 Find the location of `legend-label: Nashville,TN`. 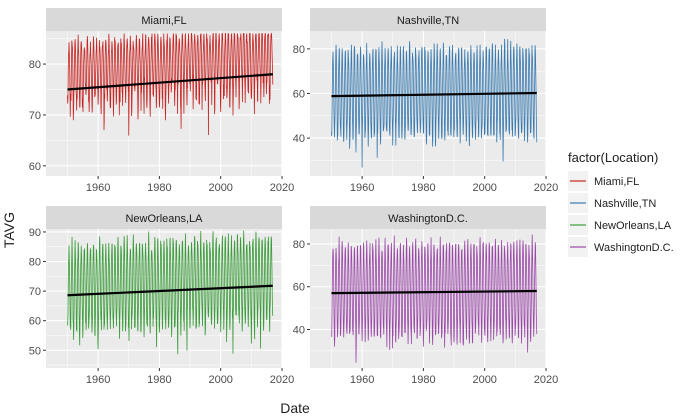

legend-label: Nashville,TN is located at coordinates (625, 204).